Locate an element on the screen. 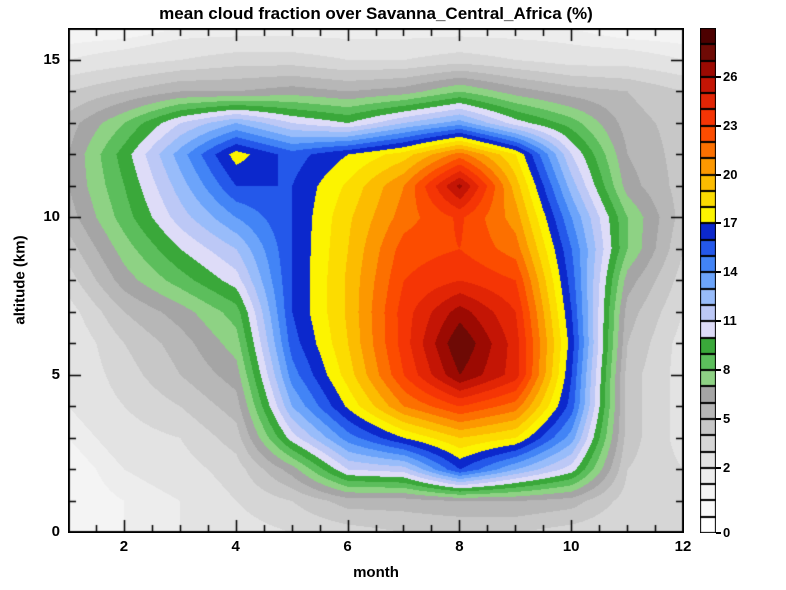 Image resolution: width=786 pixels, height=590 pixels. x-axis-label: month is located at coordinates (376, 572).